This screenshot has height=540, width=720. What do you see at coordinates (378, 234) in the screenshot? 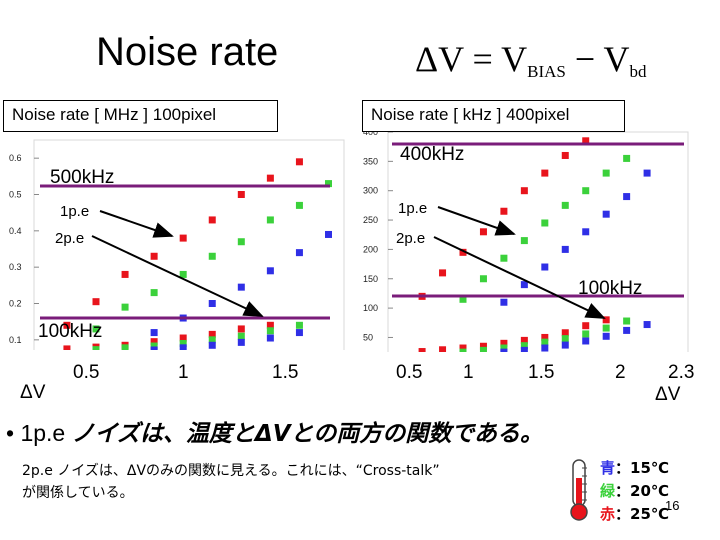
I see `right-y-ticks: 50 100 150 200 250 300 350 400` at bounding box center [378, 234].